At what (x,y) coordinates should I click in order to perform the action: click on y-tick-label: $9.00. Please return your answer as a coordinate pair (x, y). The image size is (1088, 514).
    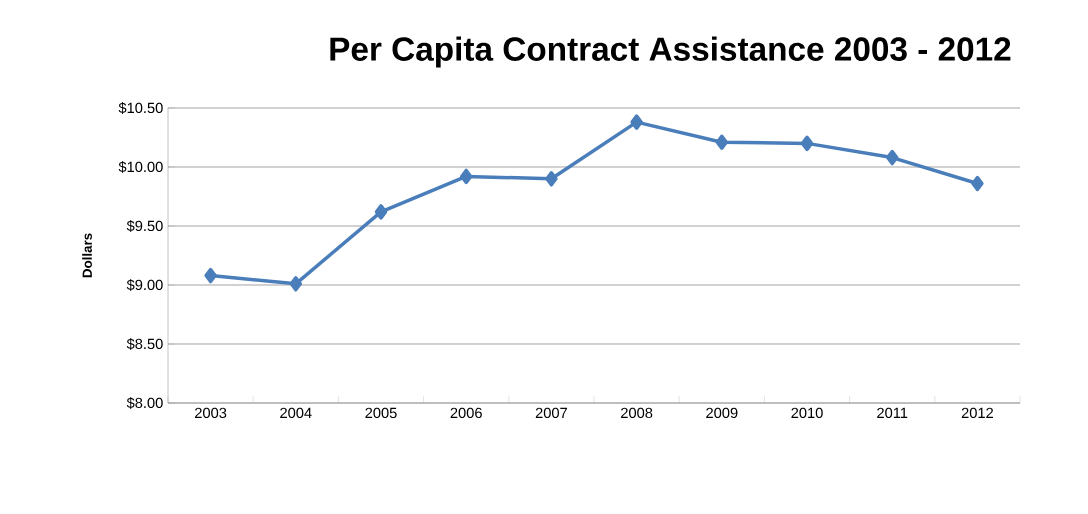
    Looking at the image, I should click on (144, 285).